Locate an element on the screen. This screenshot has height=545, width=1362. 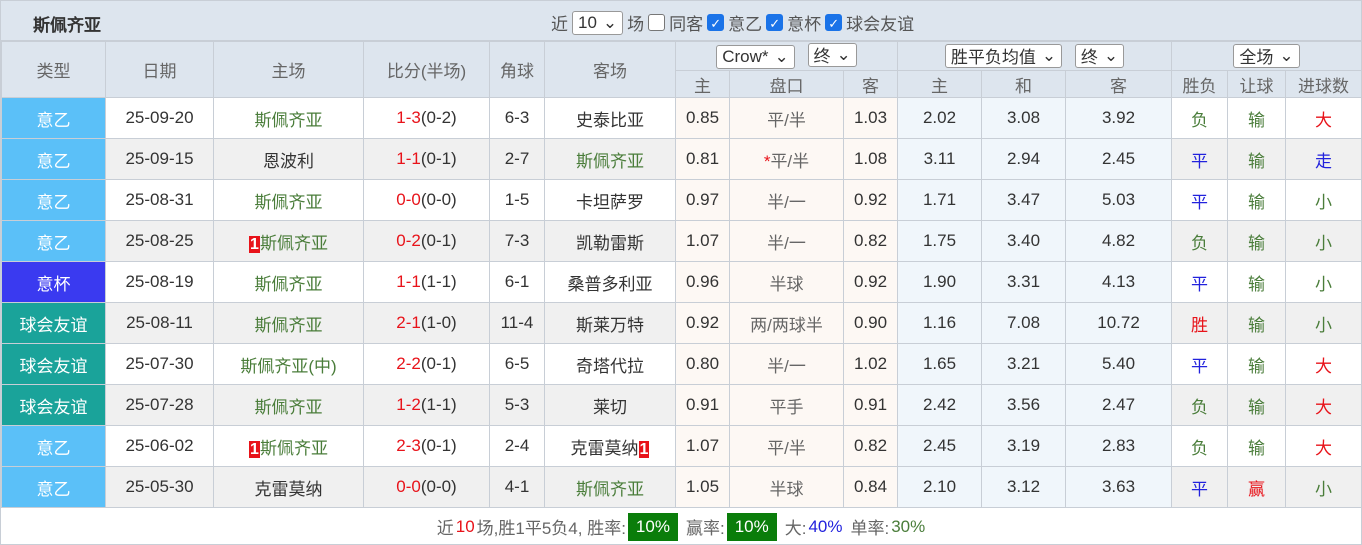
home-team: 斯佩齐亚(中) is located at coordinates (288, 364).